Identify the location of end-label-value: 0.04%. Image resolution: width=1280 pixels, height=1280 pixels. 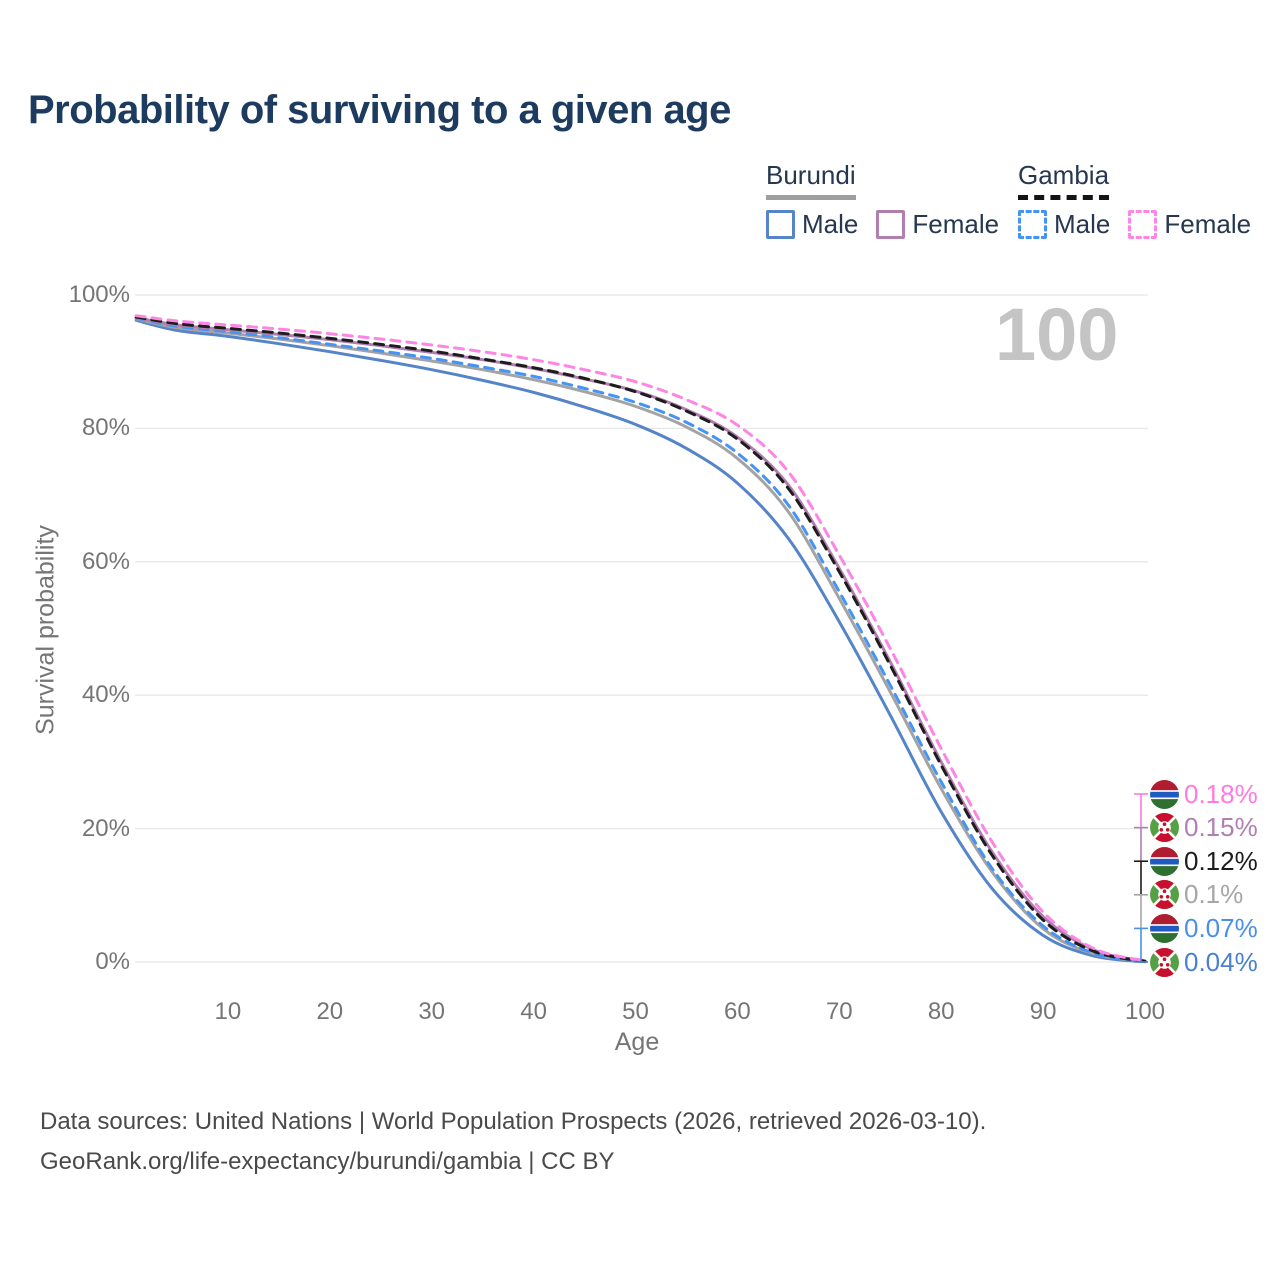
(1221, 961).